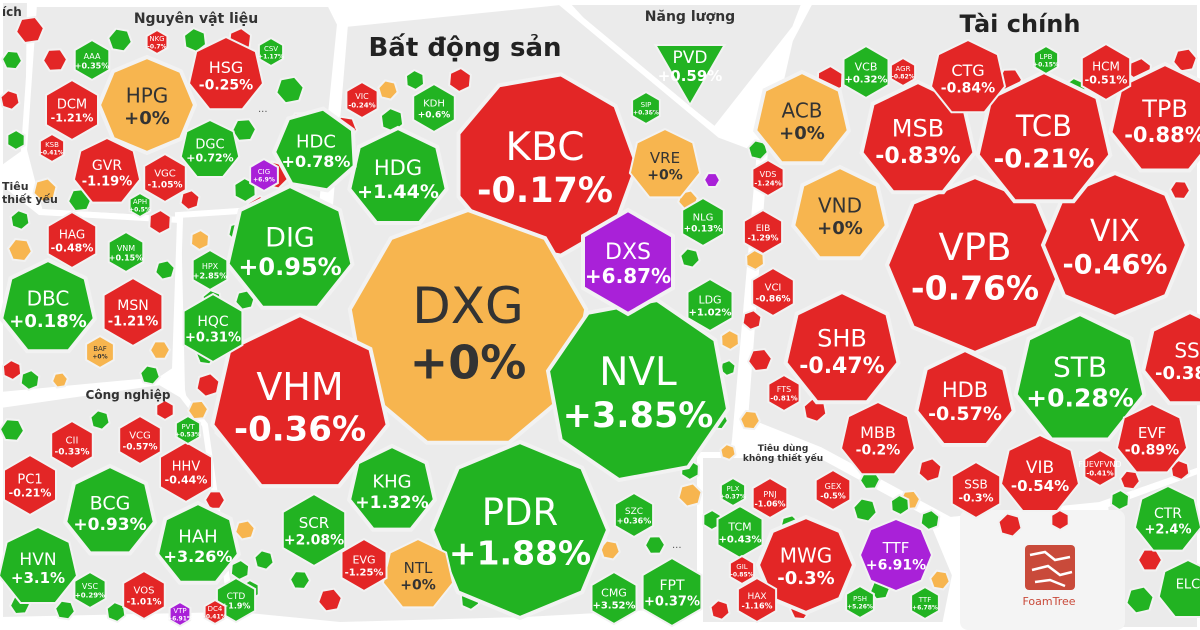 Image resolution: width=1200 pixels, height=630 pixels. Describe the element at coordinates (520, 530) in the screenshot. I see `tile-pdr: PDR+1.88%` at that location.